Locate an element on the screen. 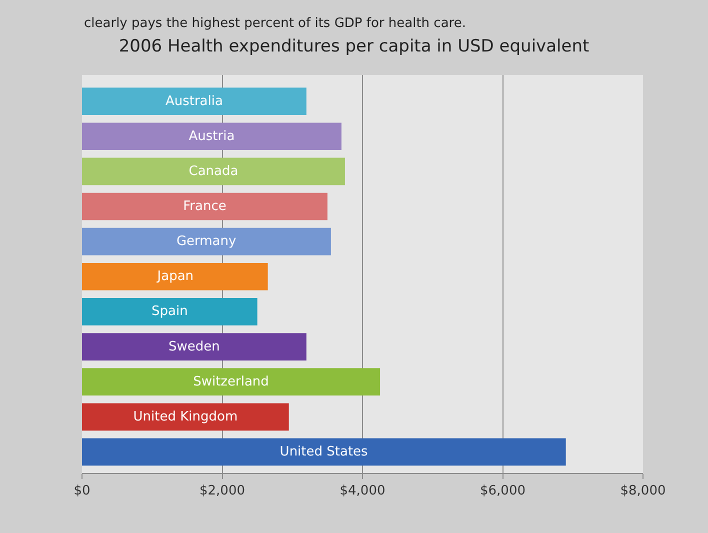 This screenshot has width=708, height=533. y-tick-label: Switzerland is located at coordinates (231, 382).